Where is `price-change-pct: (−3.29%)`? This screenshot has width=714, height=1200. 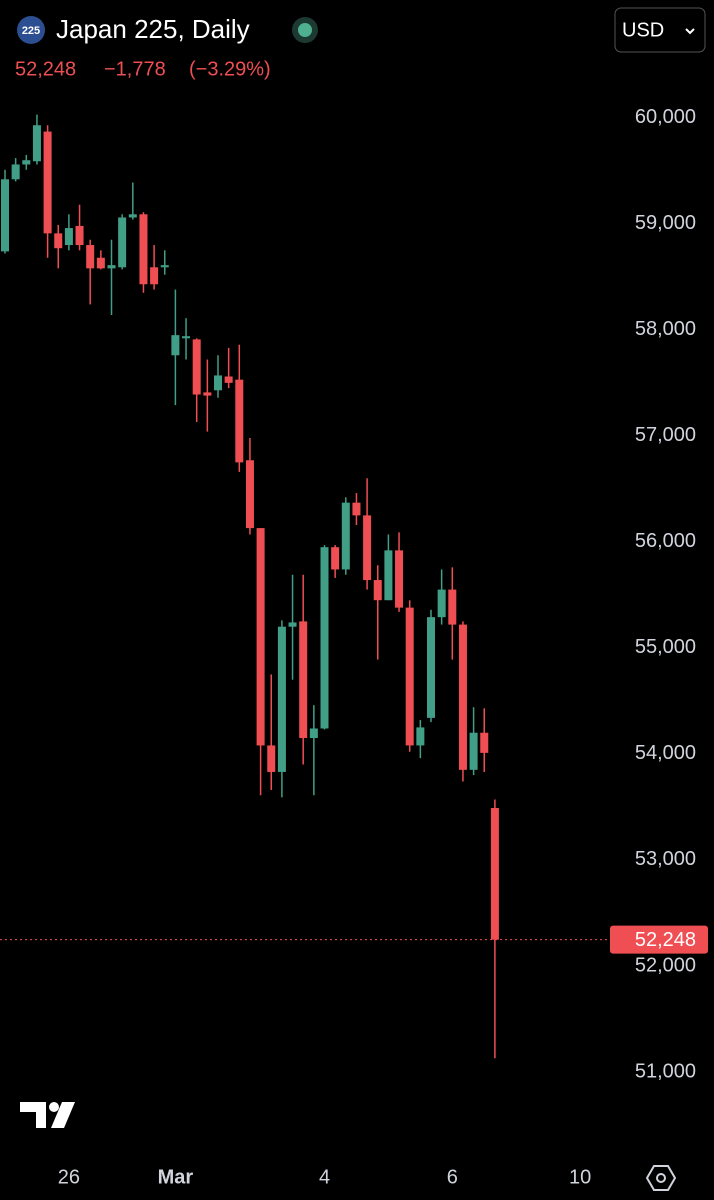 price-change-pct: (−3.29%) is located at coordinates (230, 69).